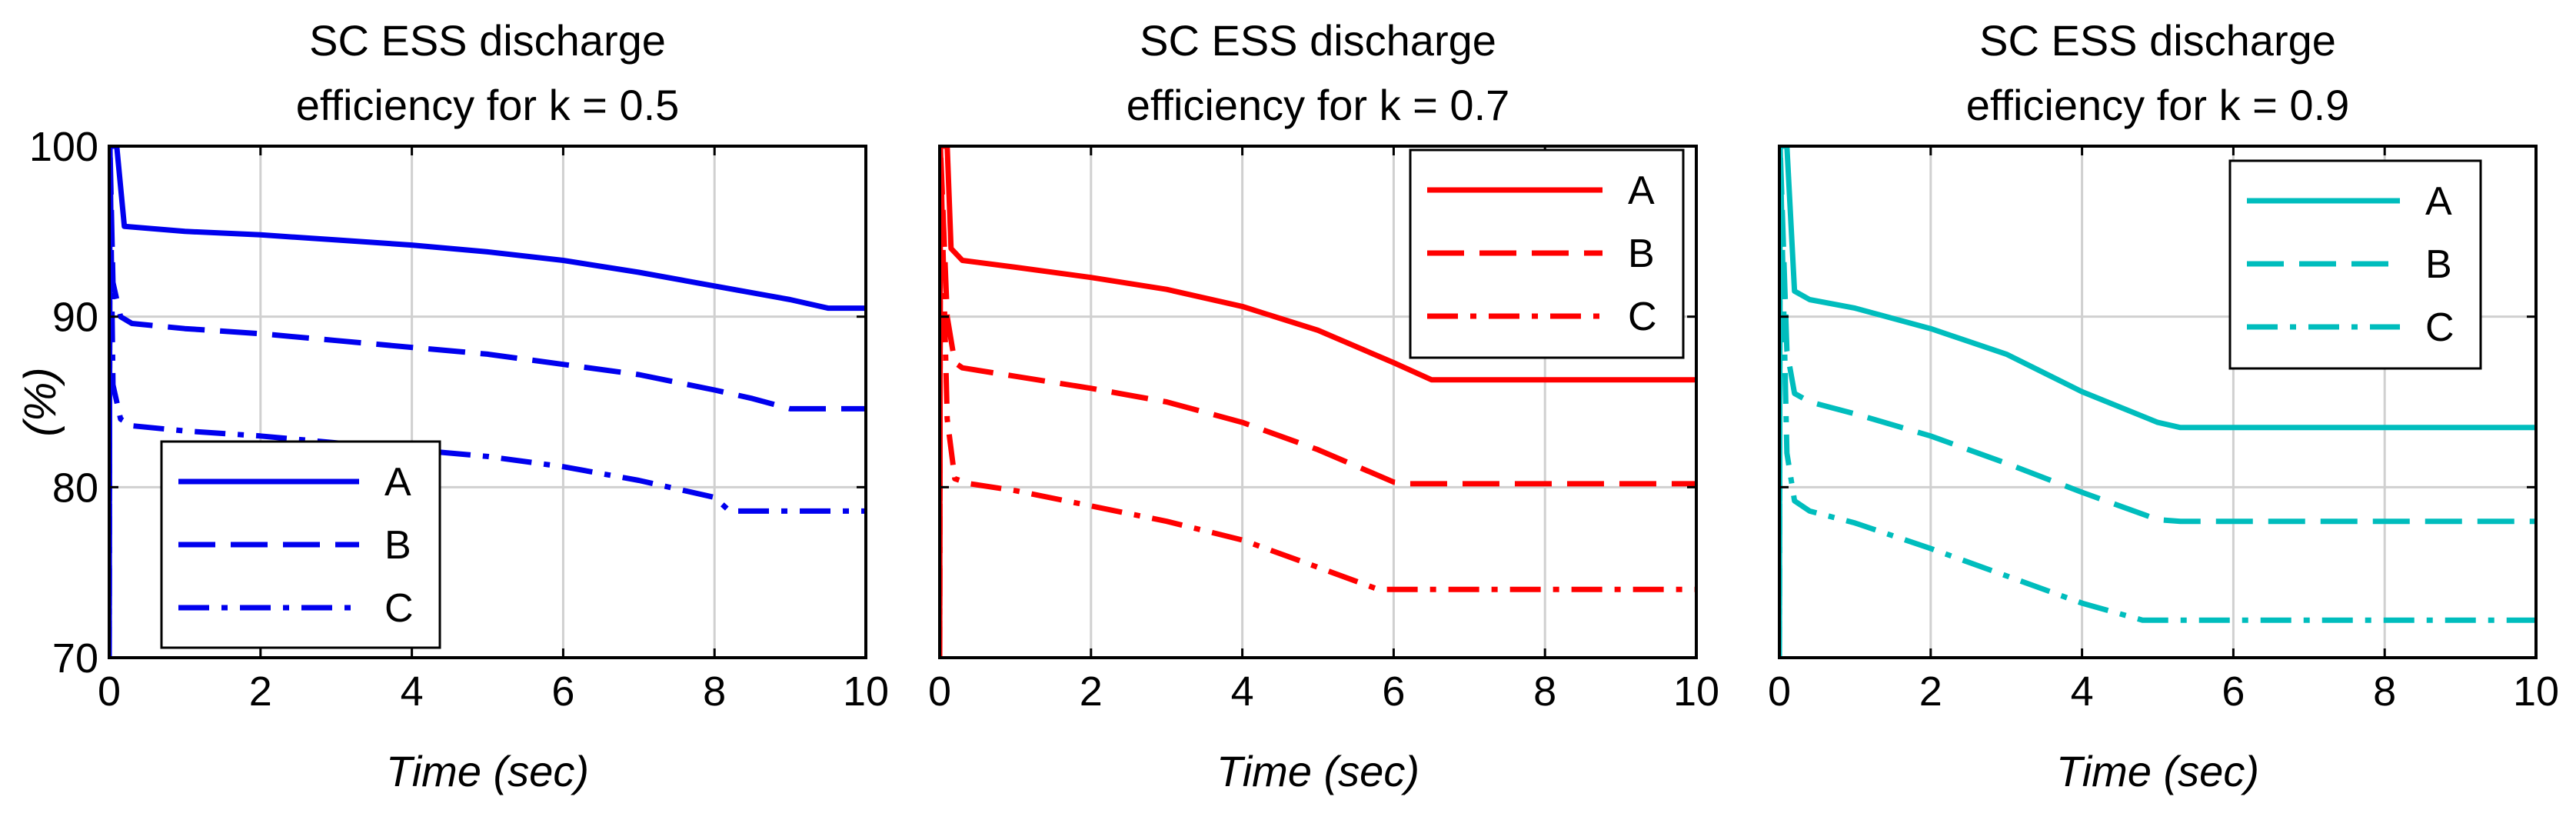 The width and height of the screenshot is (2576, 820). Describe the element at coordinates (63, 147) in the screenshot. I see `y-tick-label: 100` at that location.